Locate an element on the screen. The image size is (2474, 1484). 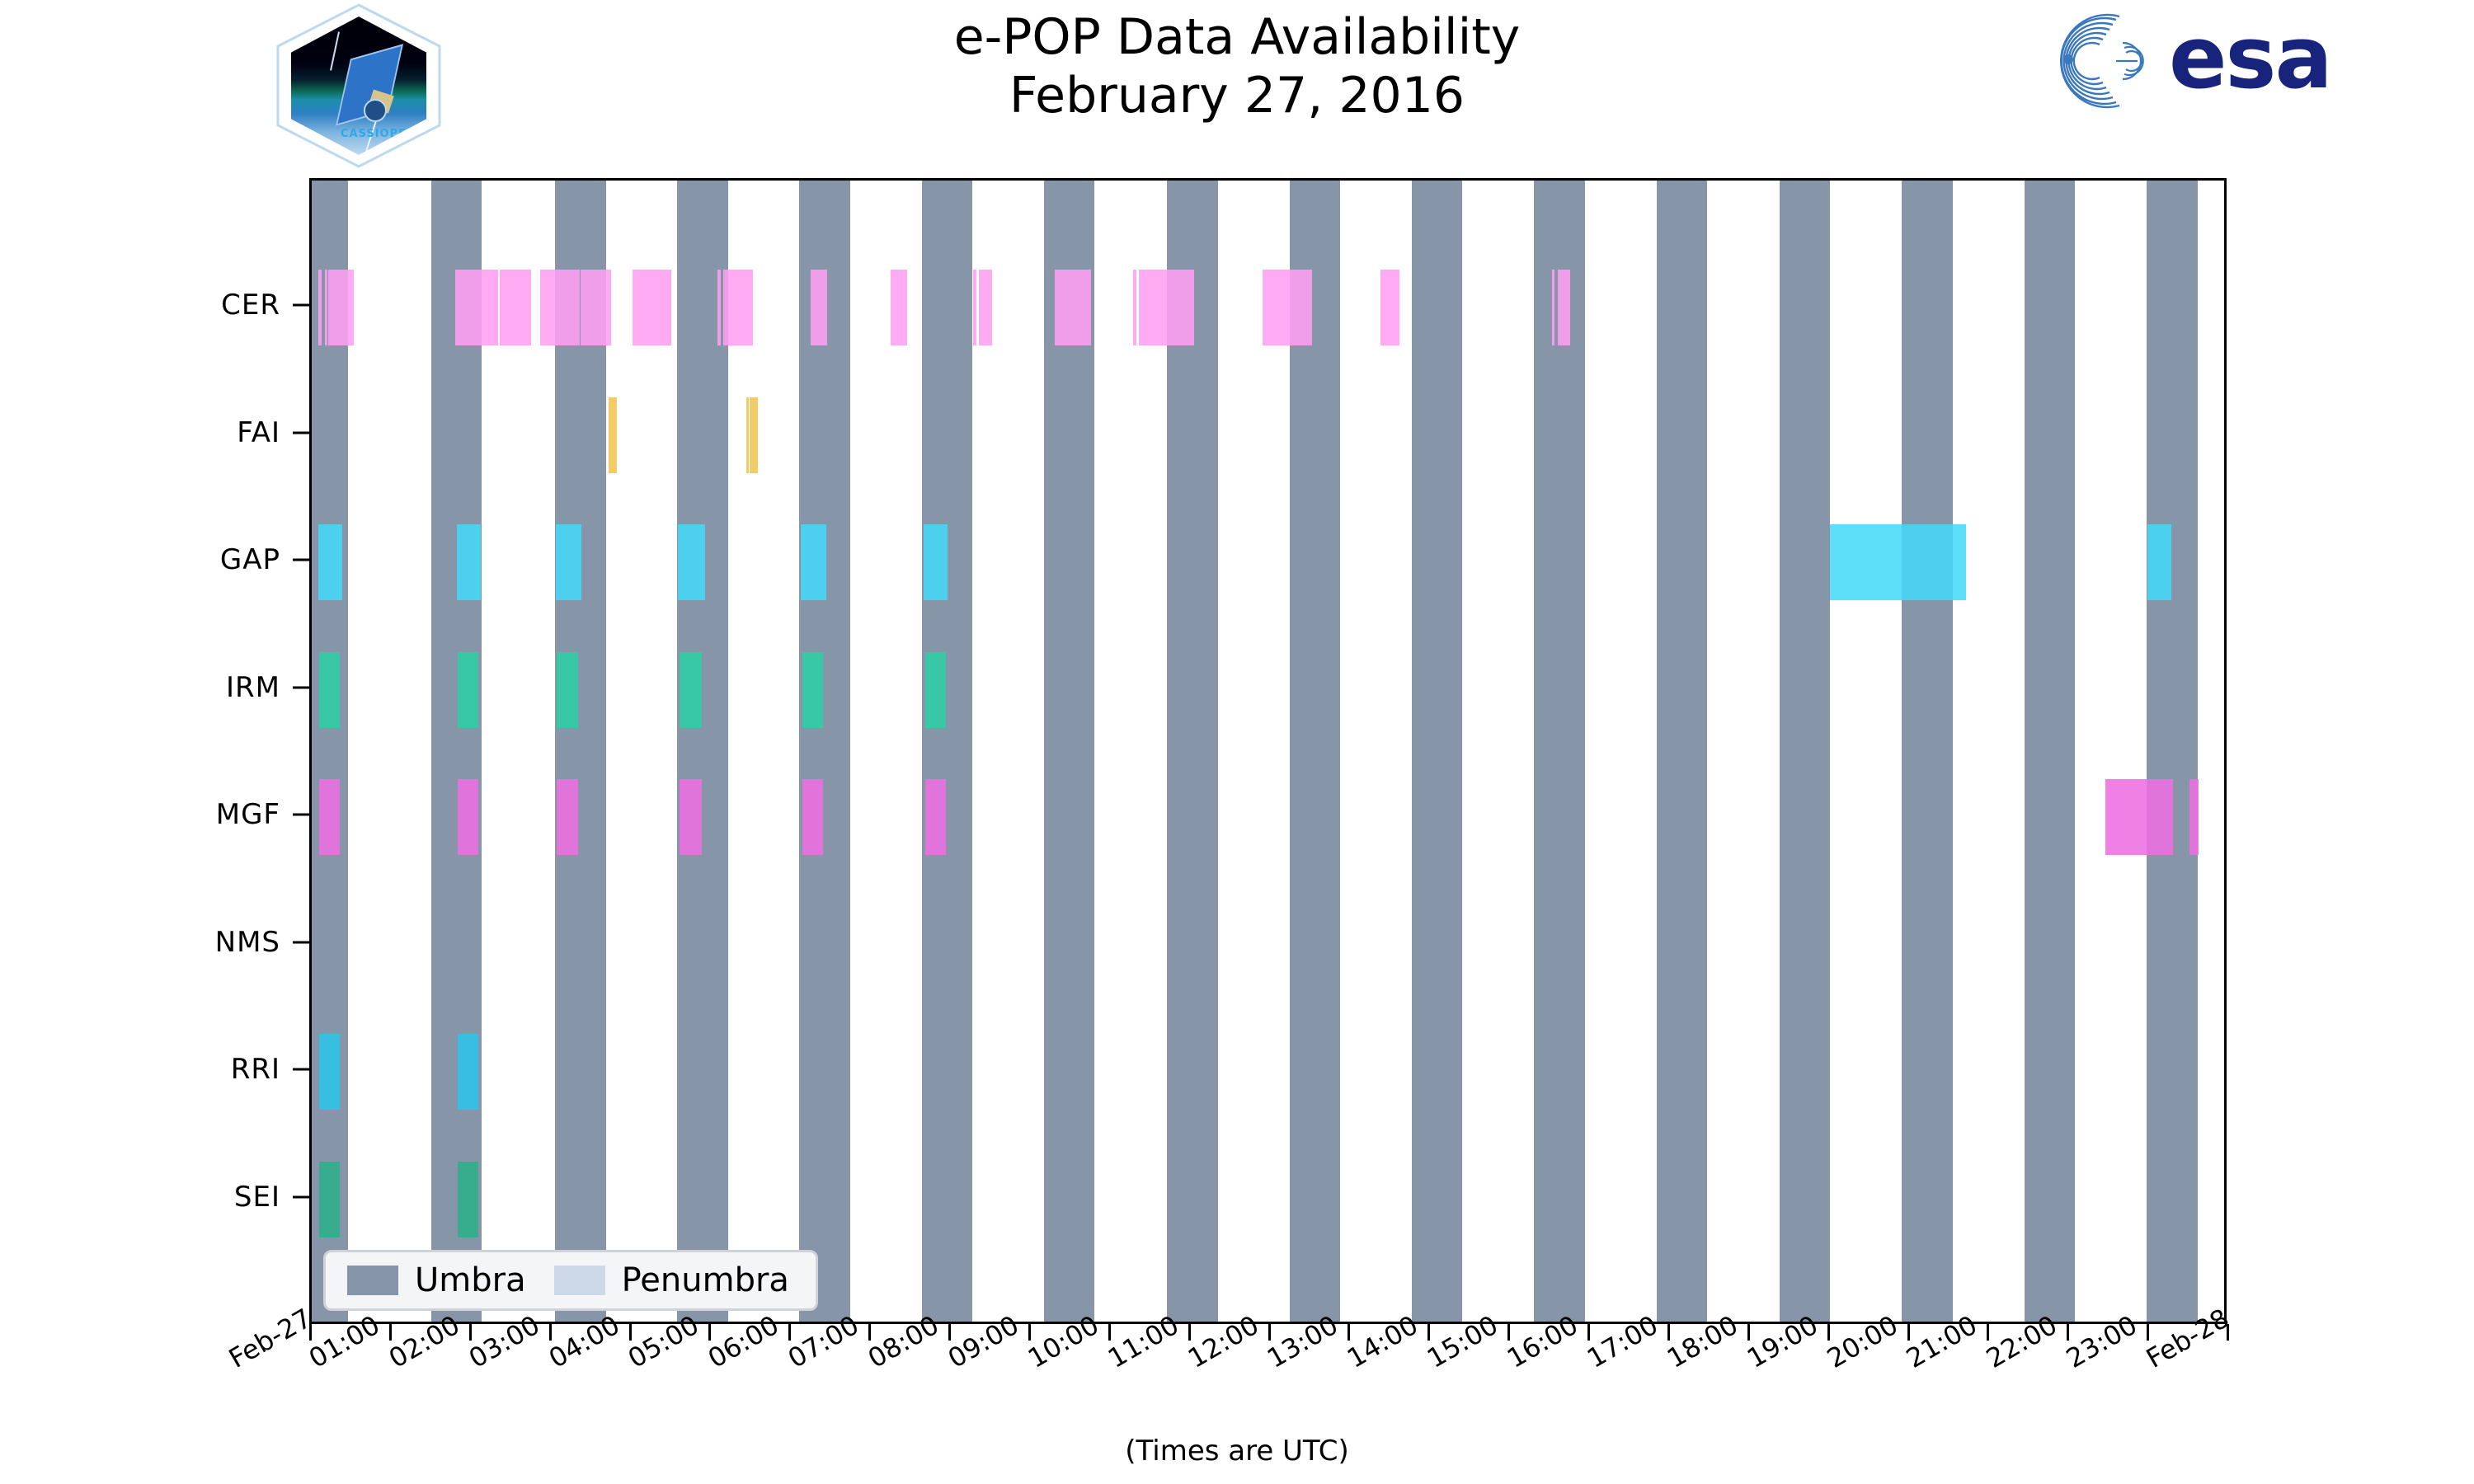
cassiope-logo-caption: CASSIOPE is located at coordinates (373, 134).